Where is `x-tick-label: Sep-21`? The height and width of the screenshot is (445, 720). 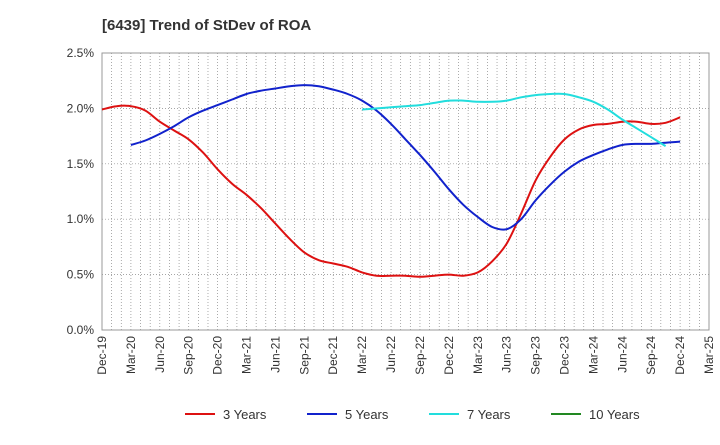
x-tick-label: Sep-21 is located at coordinates (304, 355).